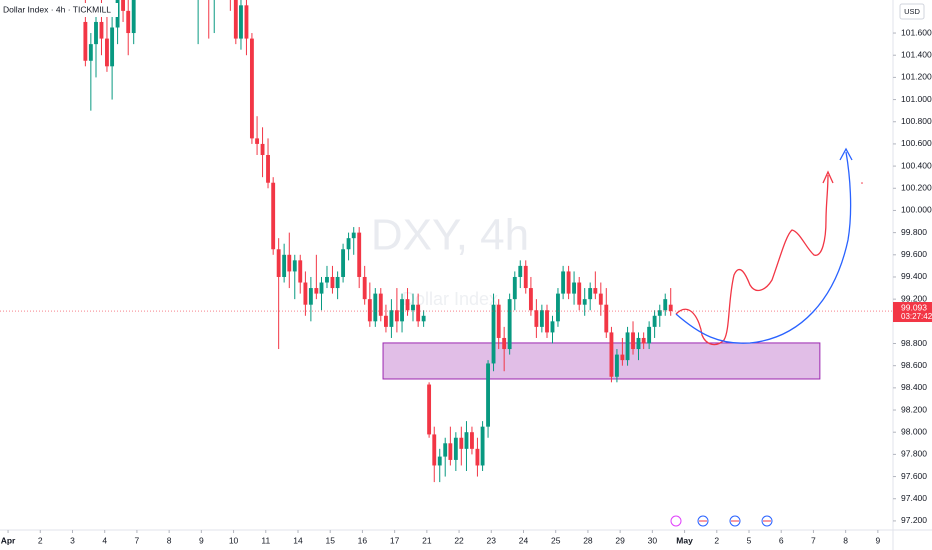 This screenshot has height=550, width=932. What do you see at coordinates (601, 361) in the screenshot?
I see `support-zone` at bounding box center [601, 361].